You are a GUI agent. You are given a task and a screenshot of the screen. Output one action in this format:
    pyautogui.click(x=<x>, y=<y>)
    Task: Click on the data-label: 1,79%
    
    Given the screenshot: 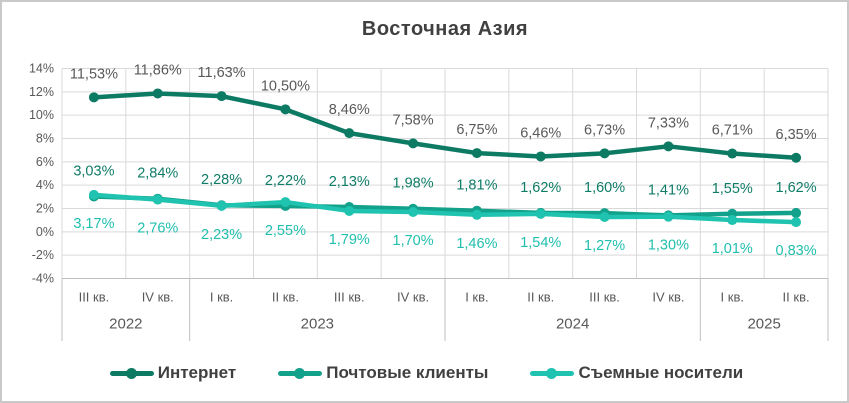 What is the action you would take?
    pyautogui.click(x=349, y=240)
    